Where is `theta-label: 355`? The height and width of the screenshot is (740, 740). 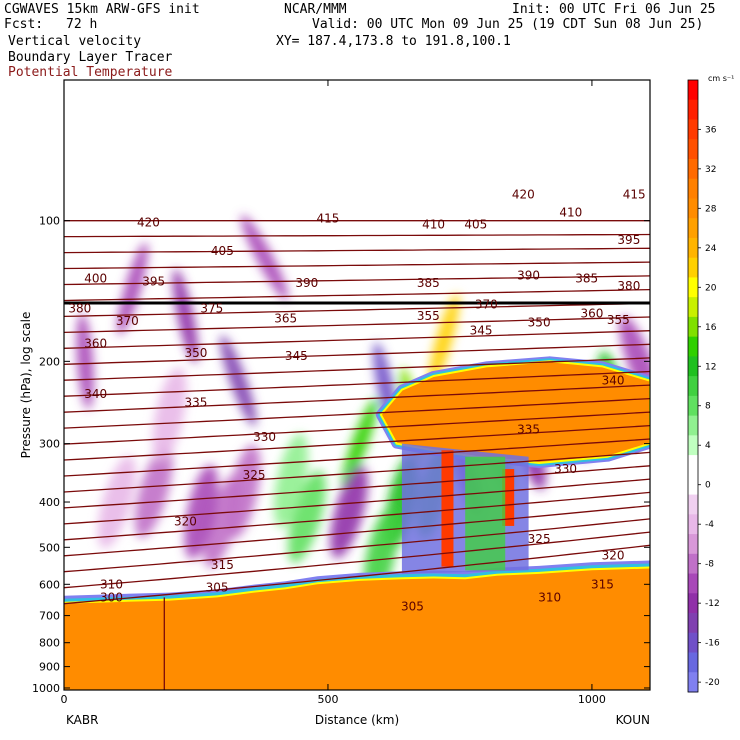 theta-label: 355 is located at coordinates (428, 316).